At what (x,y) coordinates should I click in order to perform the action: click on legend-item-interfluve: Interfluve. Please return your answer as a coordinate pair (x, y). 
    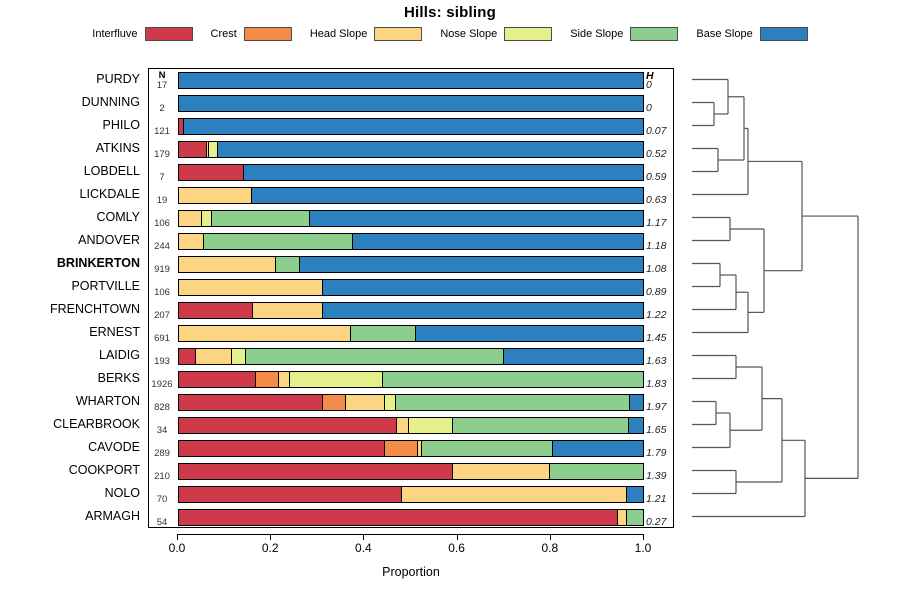
    Looking at the image, I should click on (142, 34).